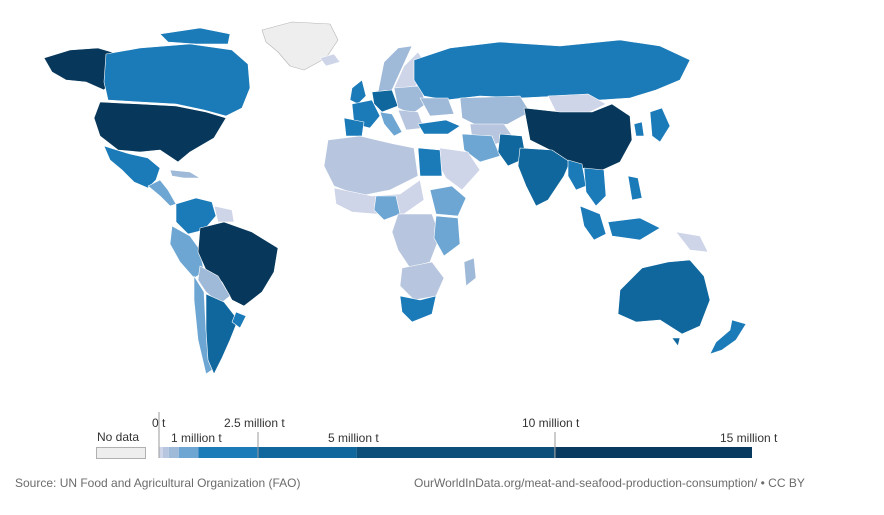 Image resolution: width=884 pixels, height=515 pixels. What do you see at coordinates (595, 187) in the screenshot?
I see `country-thailand-vietnam` at bounding box center [595, 187].